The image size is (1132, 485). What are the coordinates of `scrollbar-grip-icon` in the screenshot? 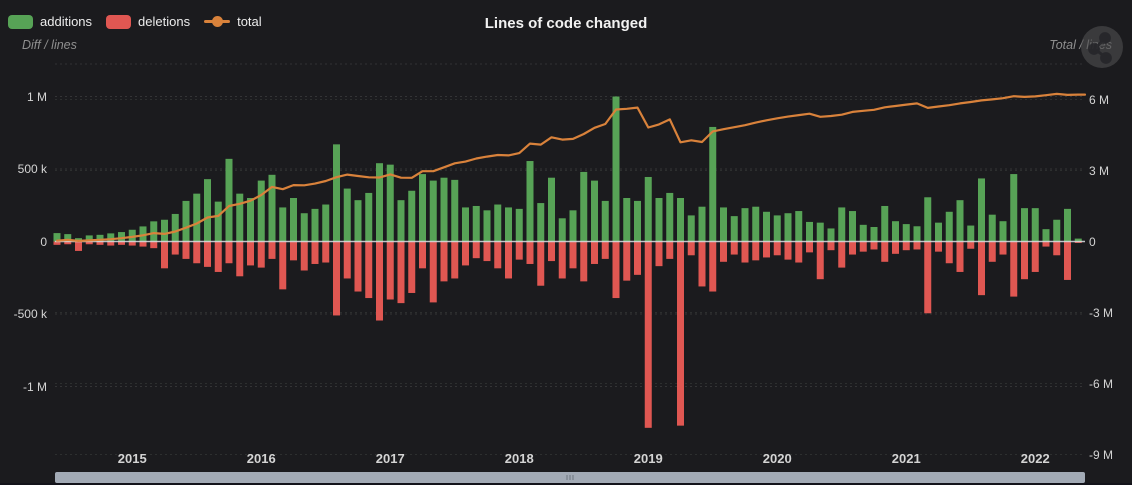 It's located at (570, 477).